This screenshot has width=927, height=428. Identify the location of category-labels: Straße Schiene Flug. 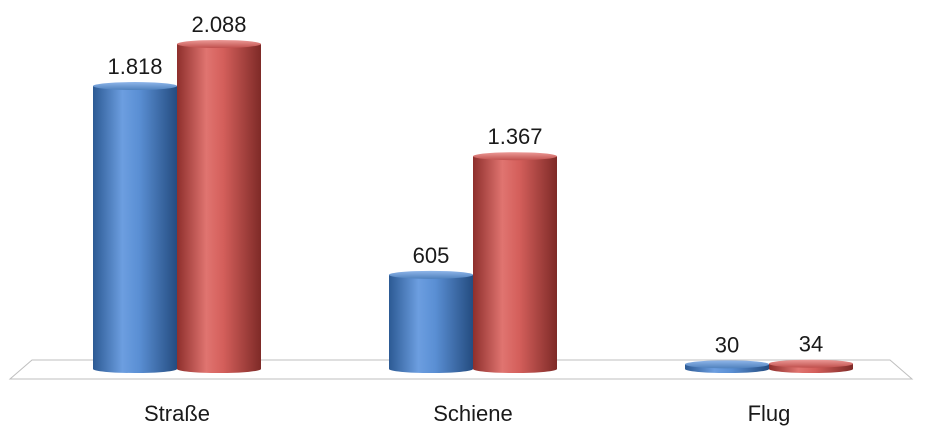
(467, 413).